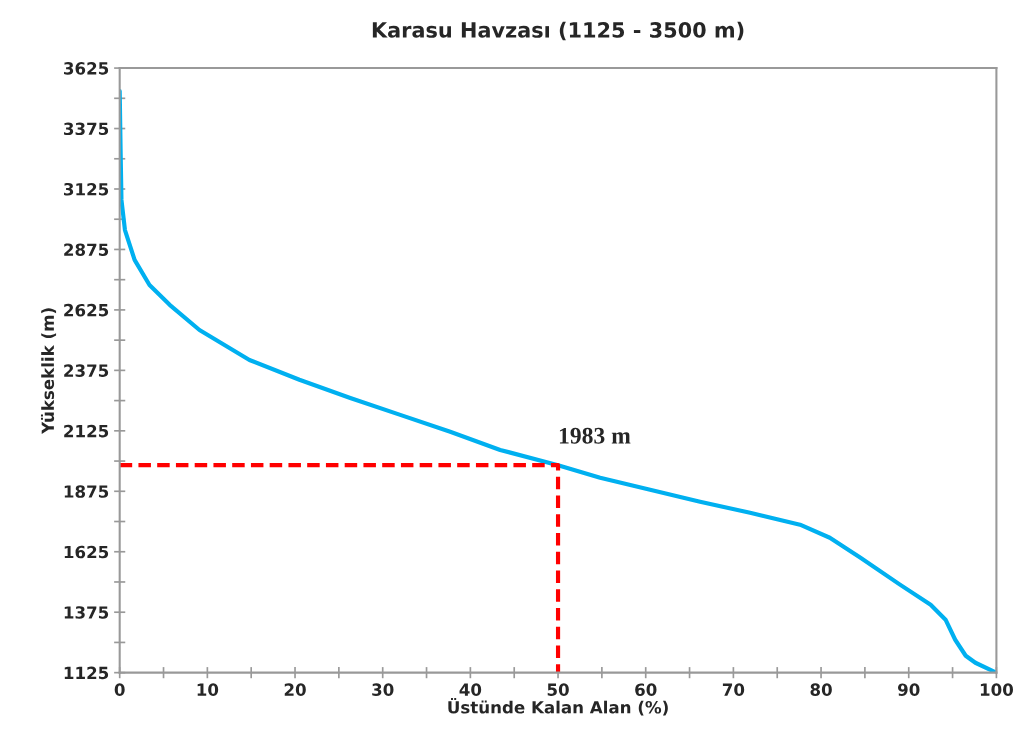 This screenshot has height=740, width=1023. I want to click on y-tick-label: 2125, so click(86, 431).